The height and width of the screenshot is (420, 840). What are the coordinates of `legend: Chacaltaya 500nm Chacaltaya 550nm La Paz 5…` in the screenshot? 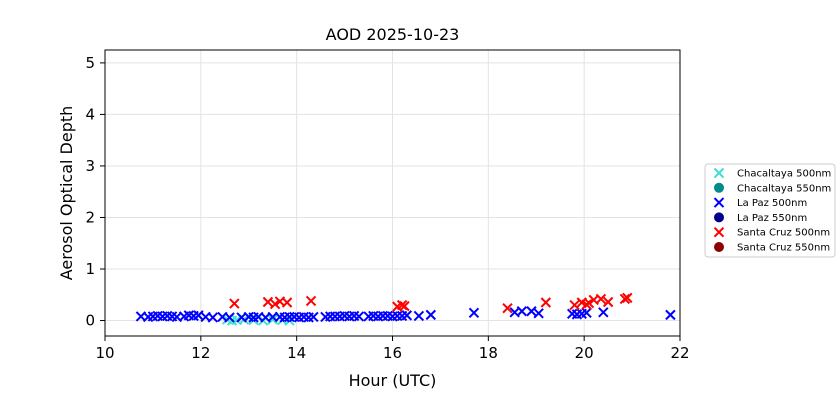 It's located at (770, 210).